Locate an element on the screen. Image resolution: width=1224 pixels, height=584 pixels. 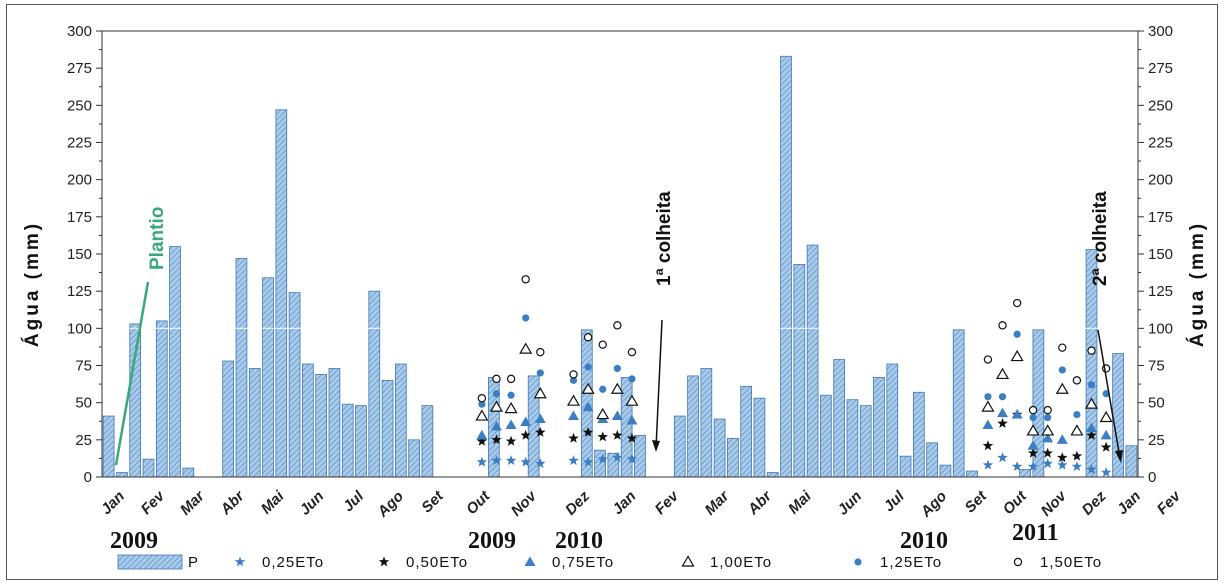
y-tick-label-left: 275 is located at coordinates (79, 68).